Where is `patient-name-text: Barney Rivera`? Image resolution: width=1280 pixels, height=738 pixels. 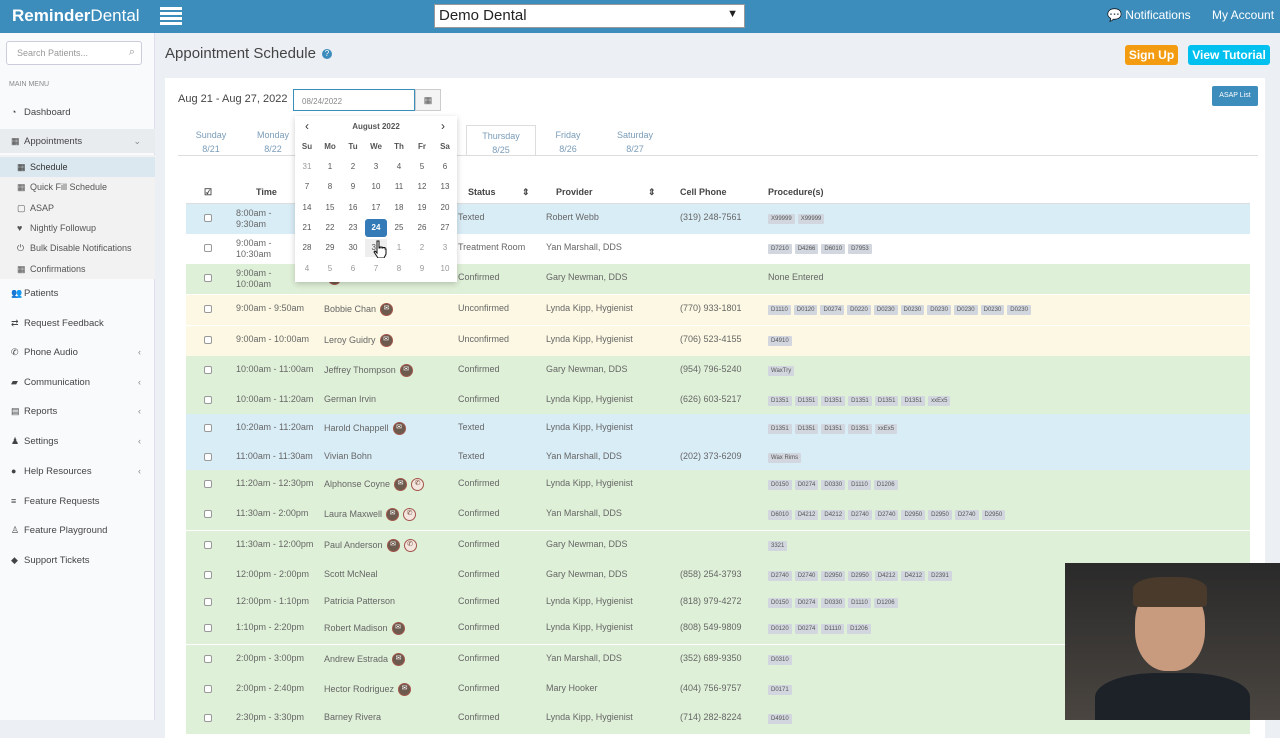
patient-name-text: Barney Rivera is located at coordinates (353, 717).